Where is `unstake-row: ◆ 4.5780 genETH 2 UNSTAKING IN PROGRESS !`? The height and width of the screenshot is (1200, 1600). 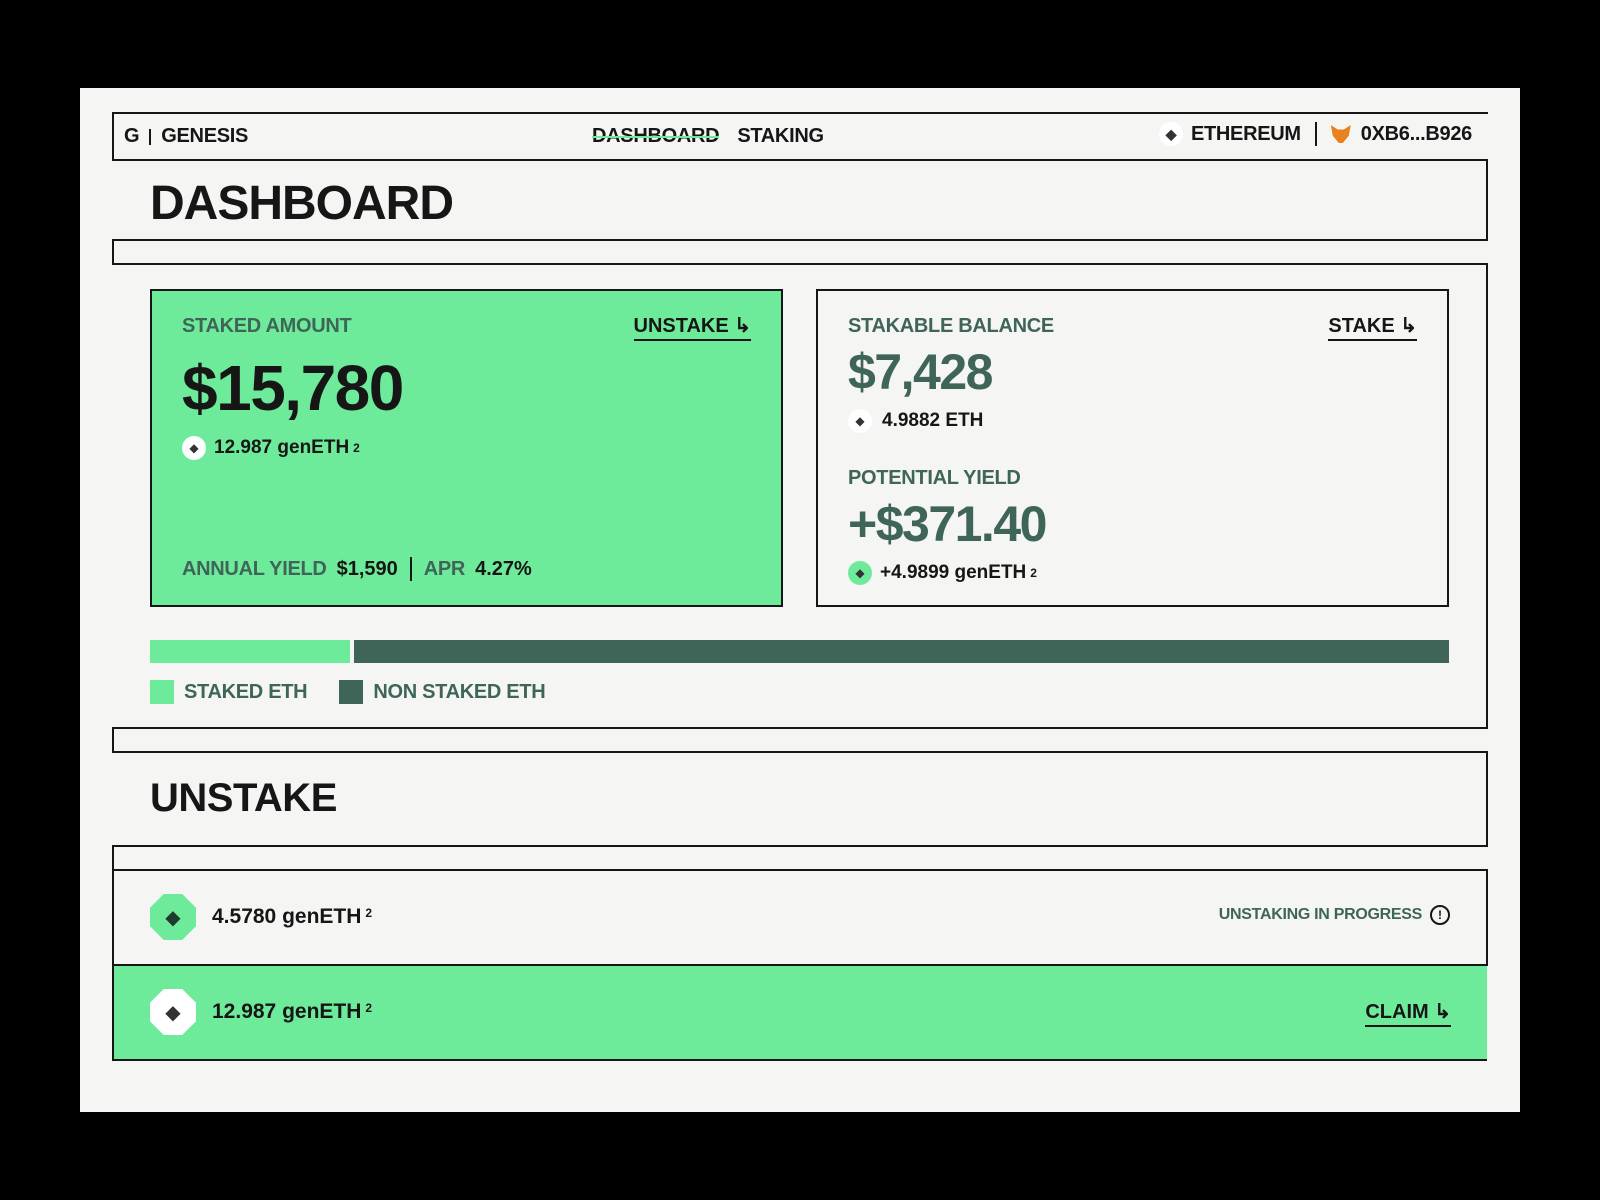
unstake-row: ◆ 4.5780 genETH 2 UNSTAKING IN PROGRESS ! is located at coordinates (800, 917).